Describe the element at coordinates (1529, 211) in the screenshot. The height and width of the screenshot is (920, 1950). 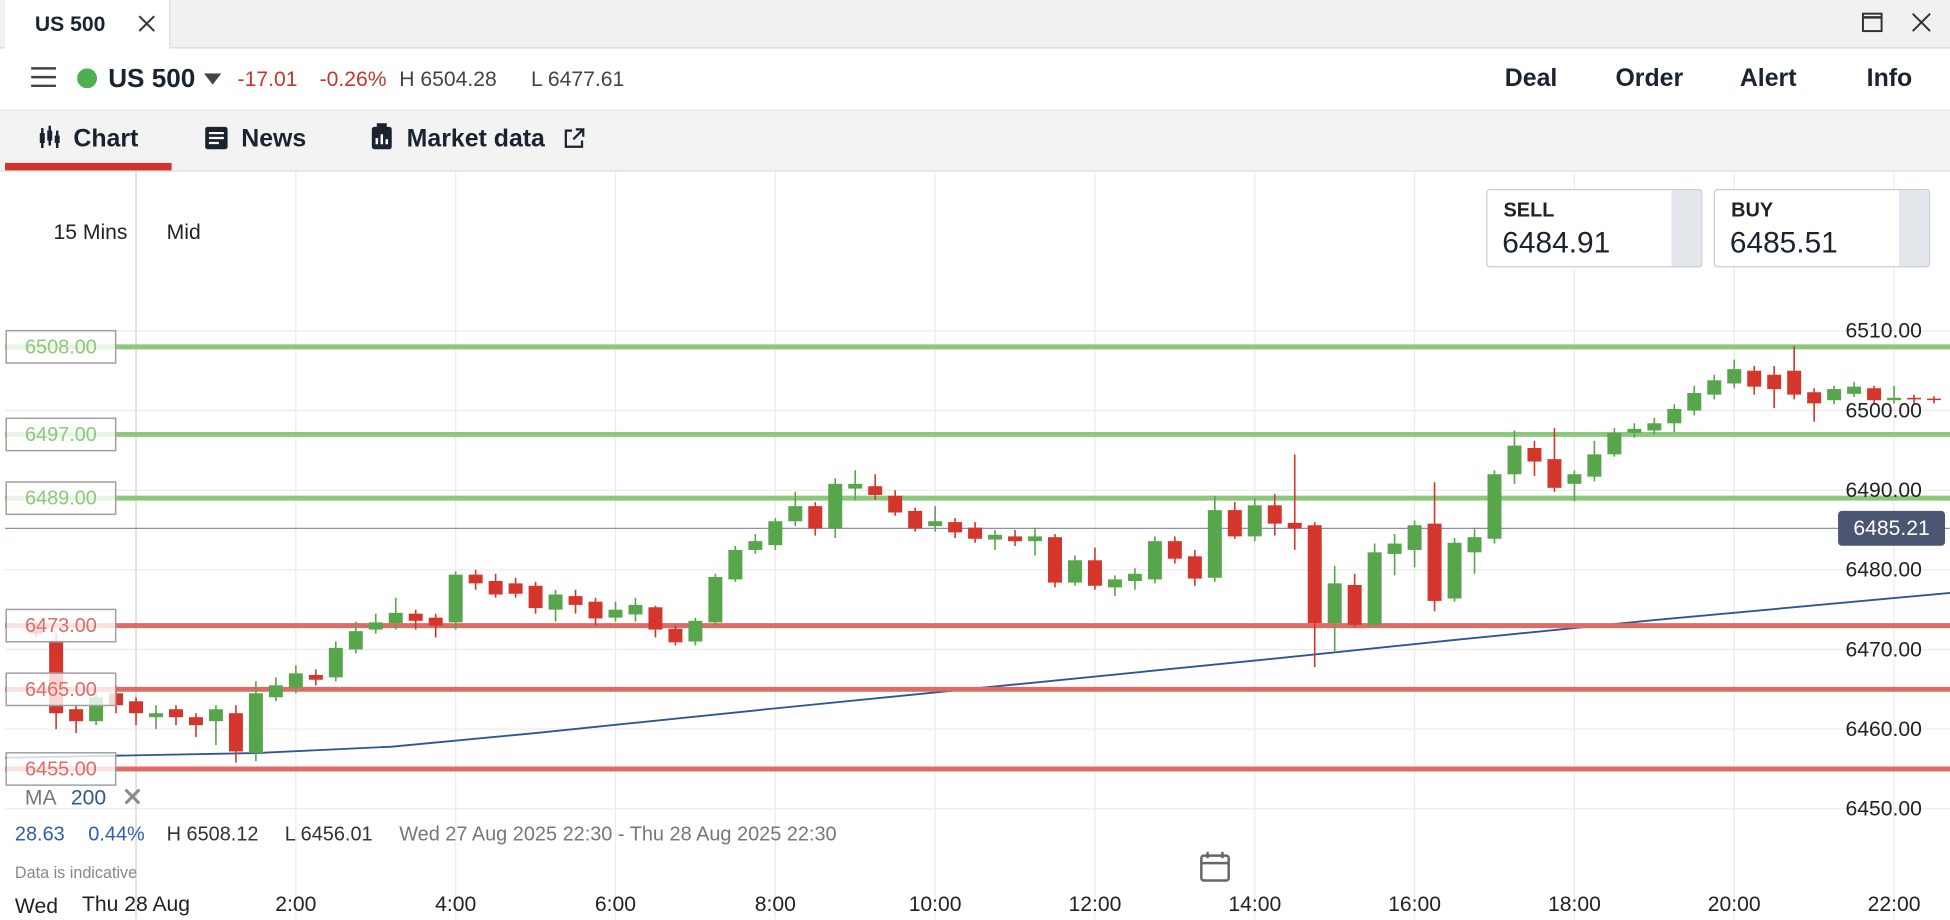
I see `sell-label: SELL` at that location.